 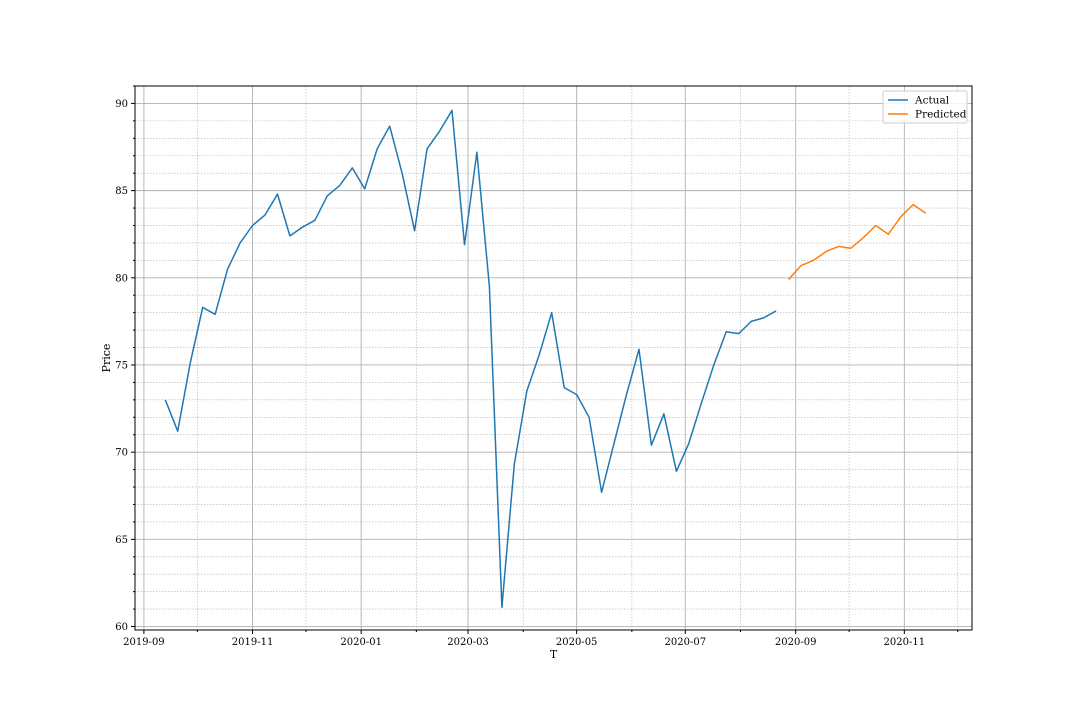 What do you see at coordinates (554, 654) in the screenshot?
I see `x-axis-label: T` at bounding box center [554, 654].